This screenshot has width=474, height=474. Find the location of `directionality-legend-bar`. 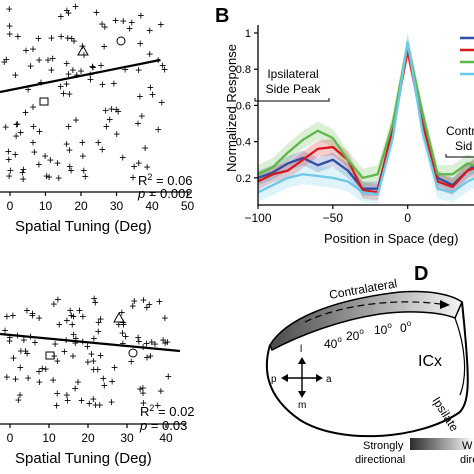

directionality-legend-bar is located at coordinates (442, 444).